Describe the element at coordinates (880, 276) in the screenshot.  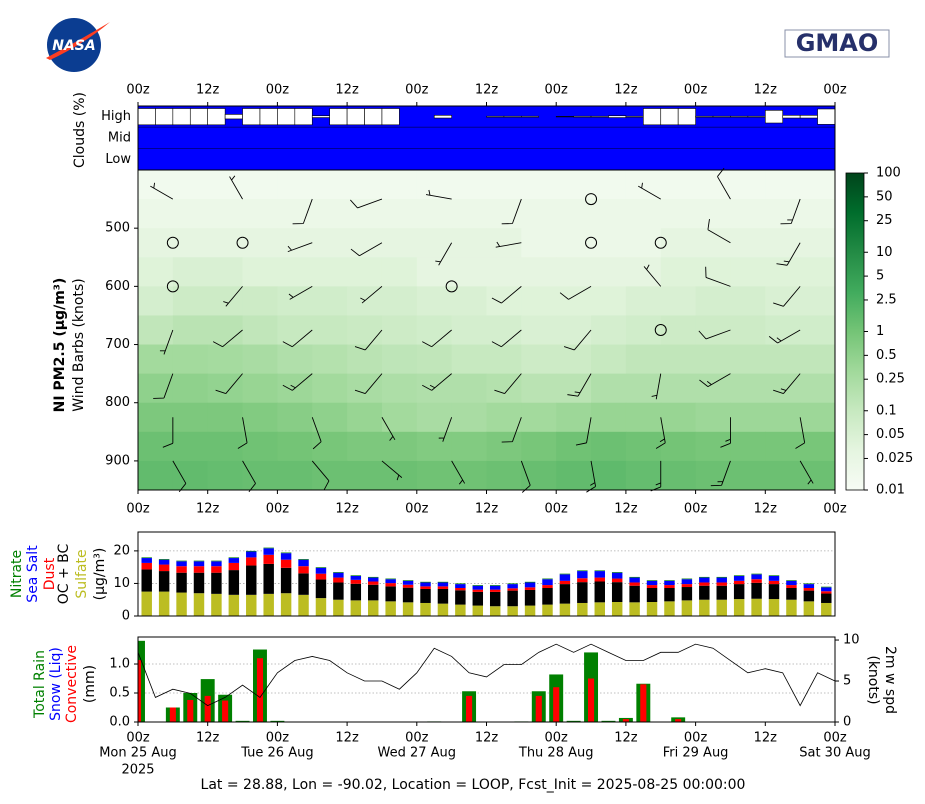
I see `colorbar-tick-label: 5` at that location.